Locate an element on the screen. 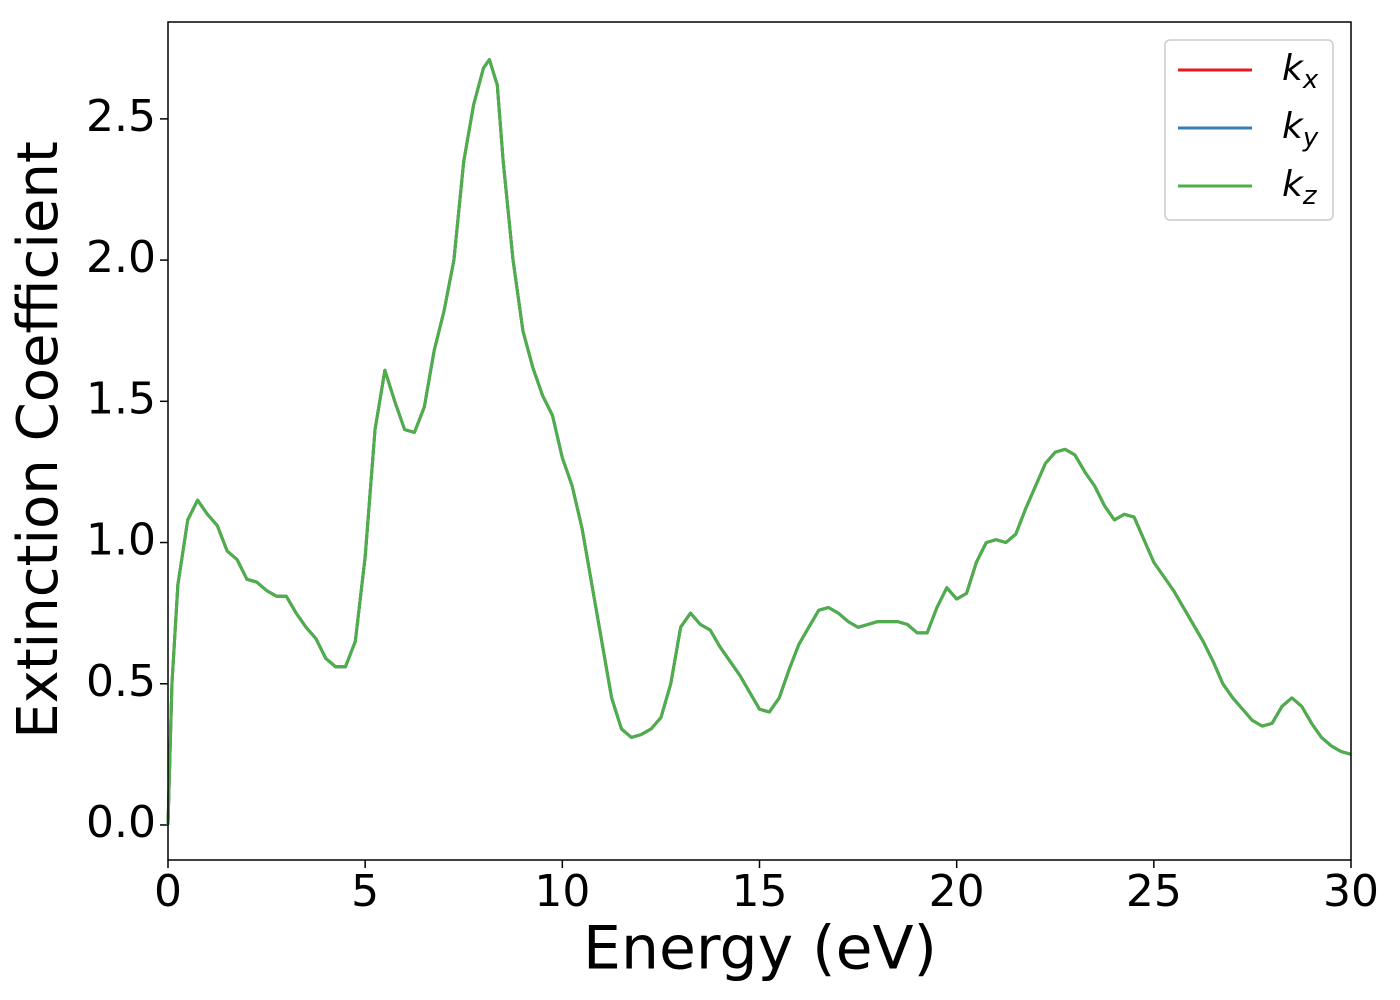 The image size is (1400, 1000). x-tick-label: 20 is located at coordinates (957, 891).